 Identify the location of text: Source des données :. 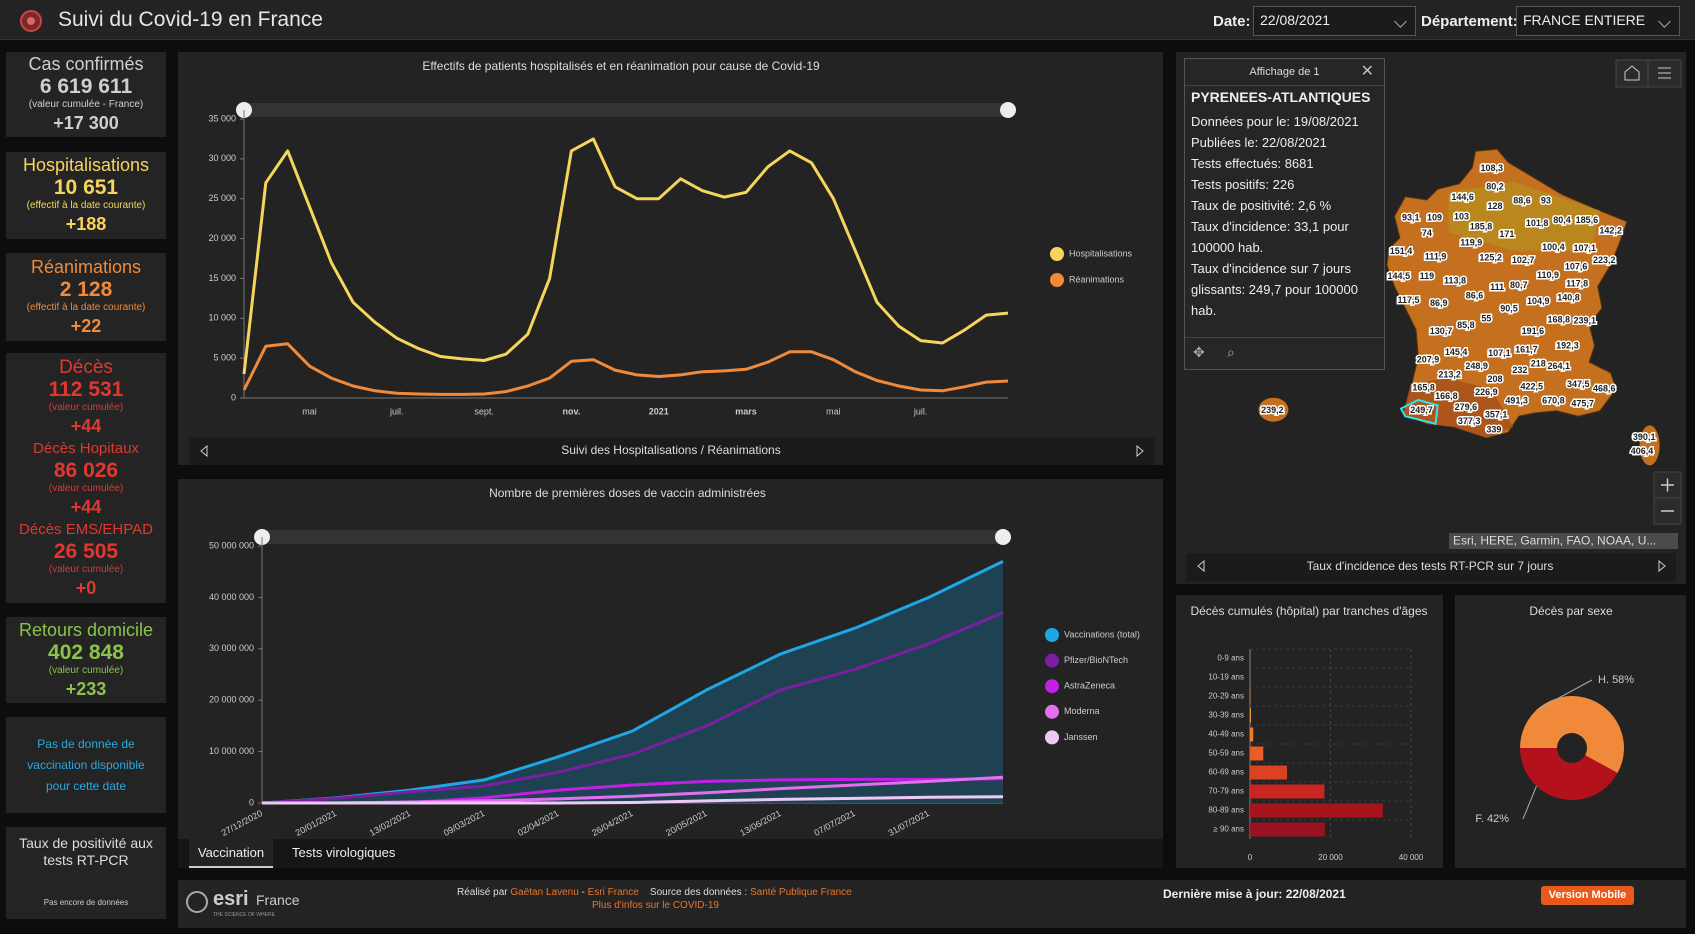
(698, 892).